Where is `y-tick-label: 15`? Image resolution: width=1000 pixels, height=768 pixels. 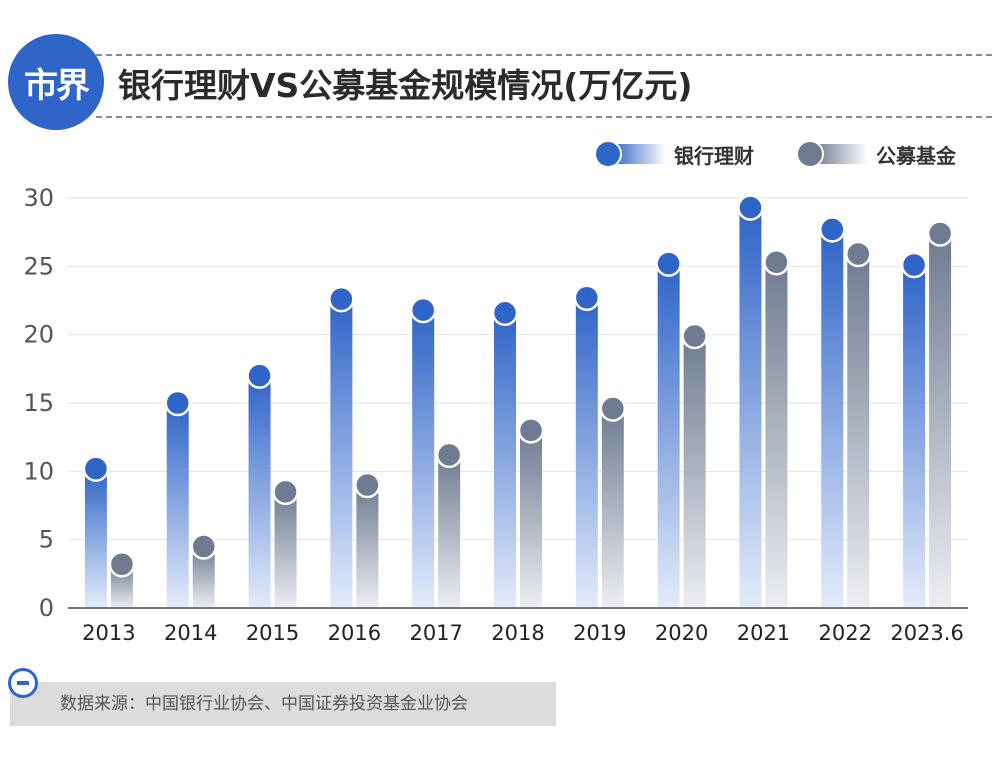 y-tick-label: 15 is located at coordinates (38, 403).